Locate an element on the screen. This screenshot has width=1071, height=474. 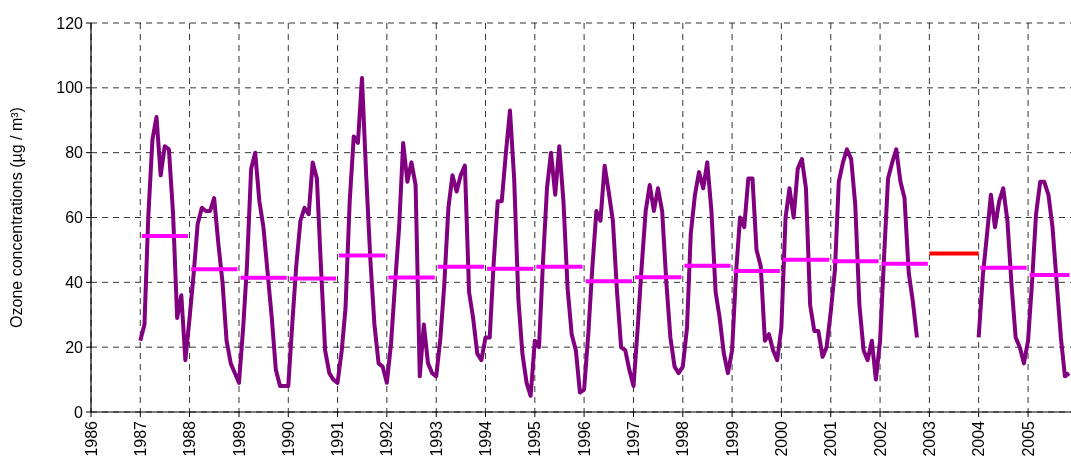
x-tick-label: 1990 is located at coordinates (288, 438).